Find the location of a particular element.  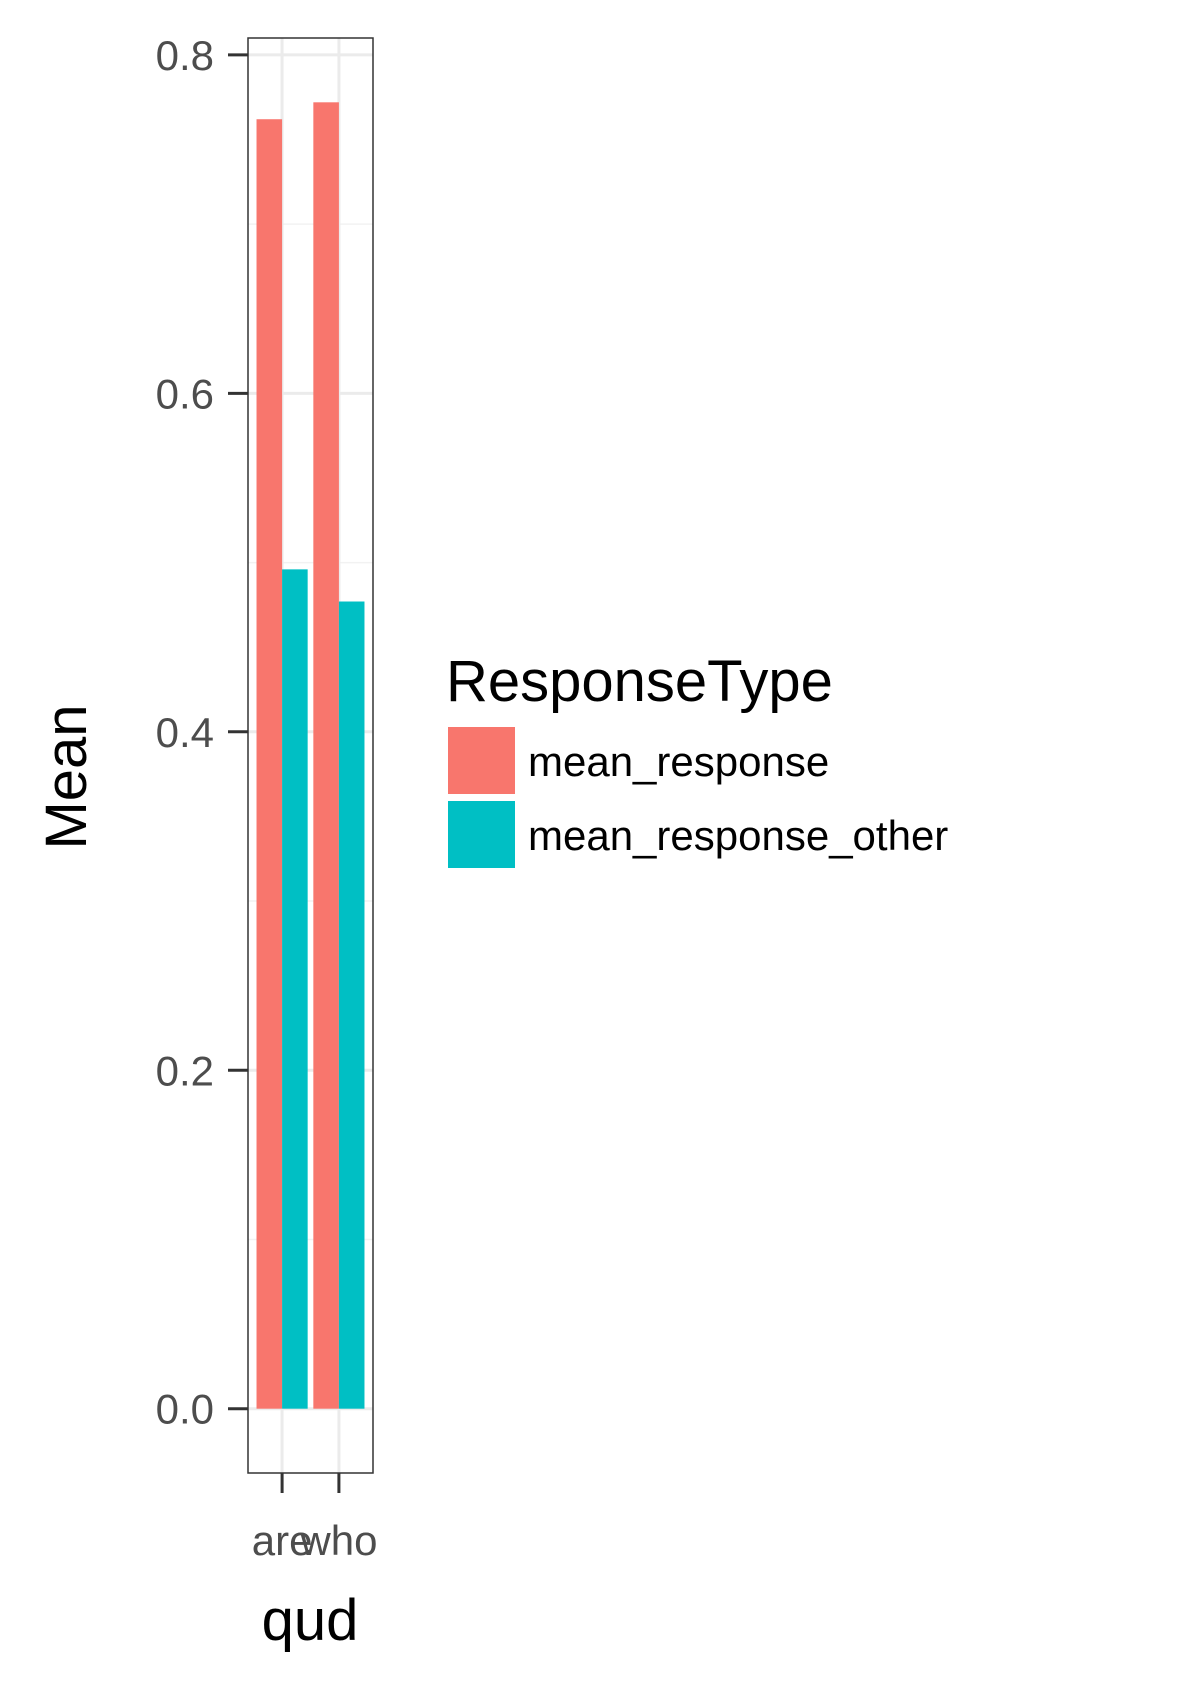

bar-mean_response-who is located at coordinates (326, 755).